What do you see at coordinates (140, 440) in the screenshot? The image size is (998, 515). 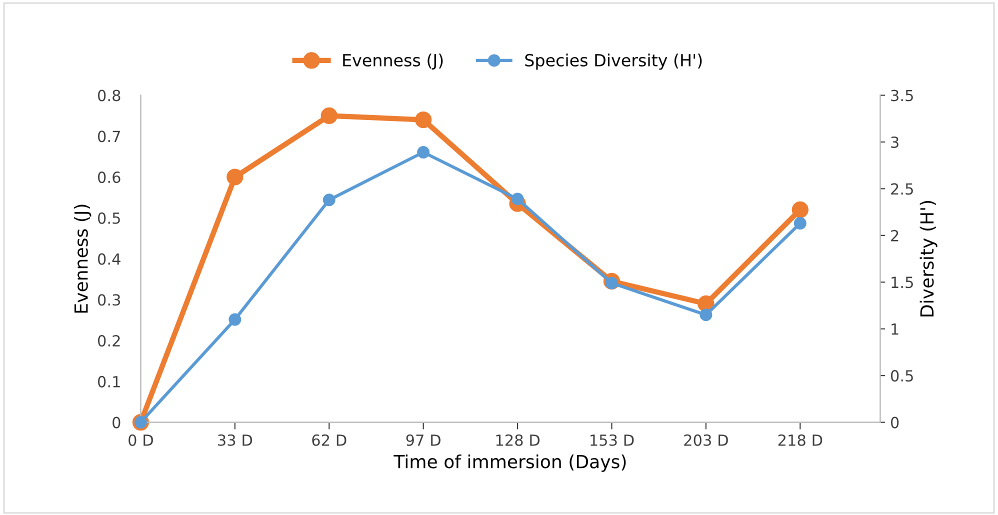 I see `x-tick-label: 0 D` at bounding box center [140, 440].